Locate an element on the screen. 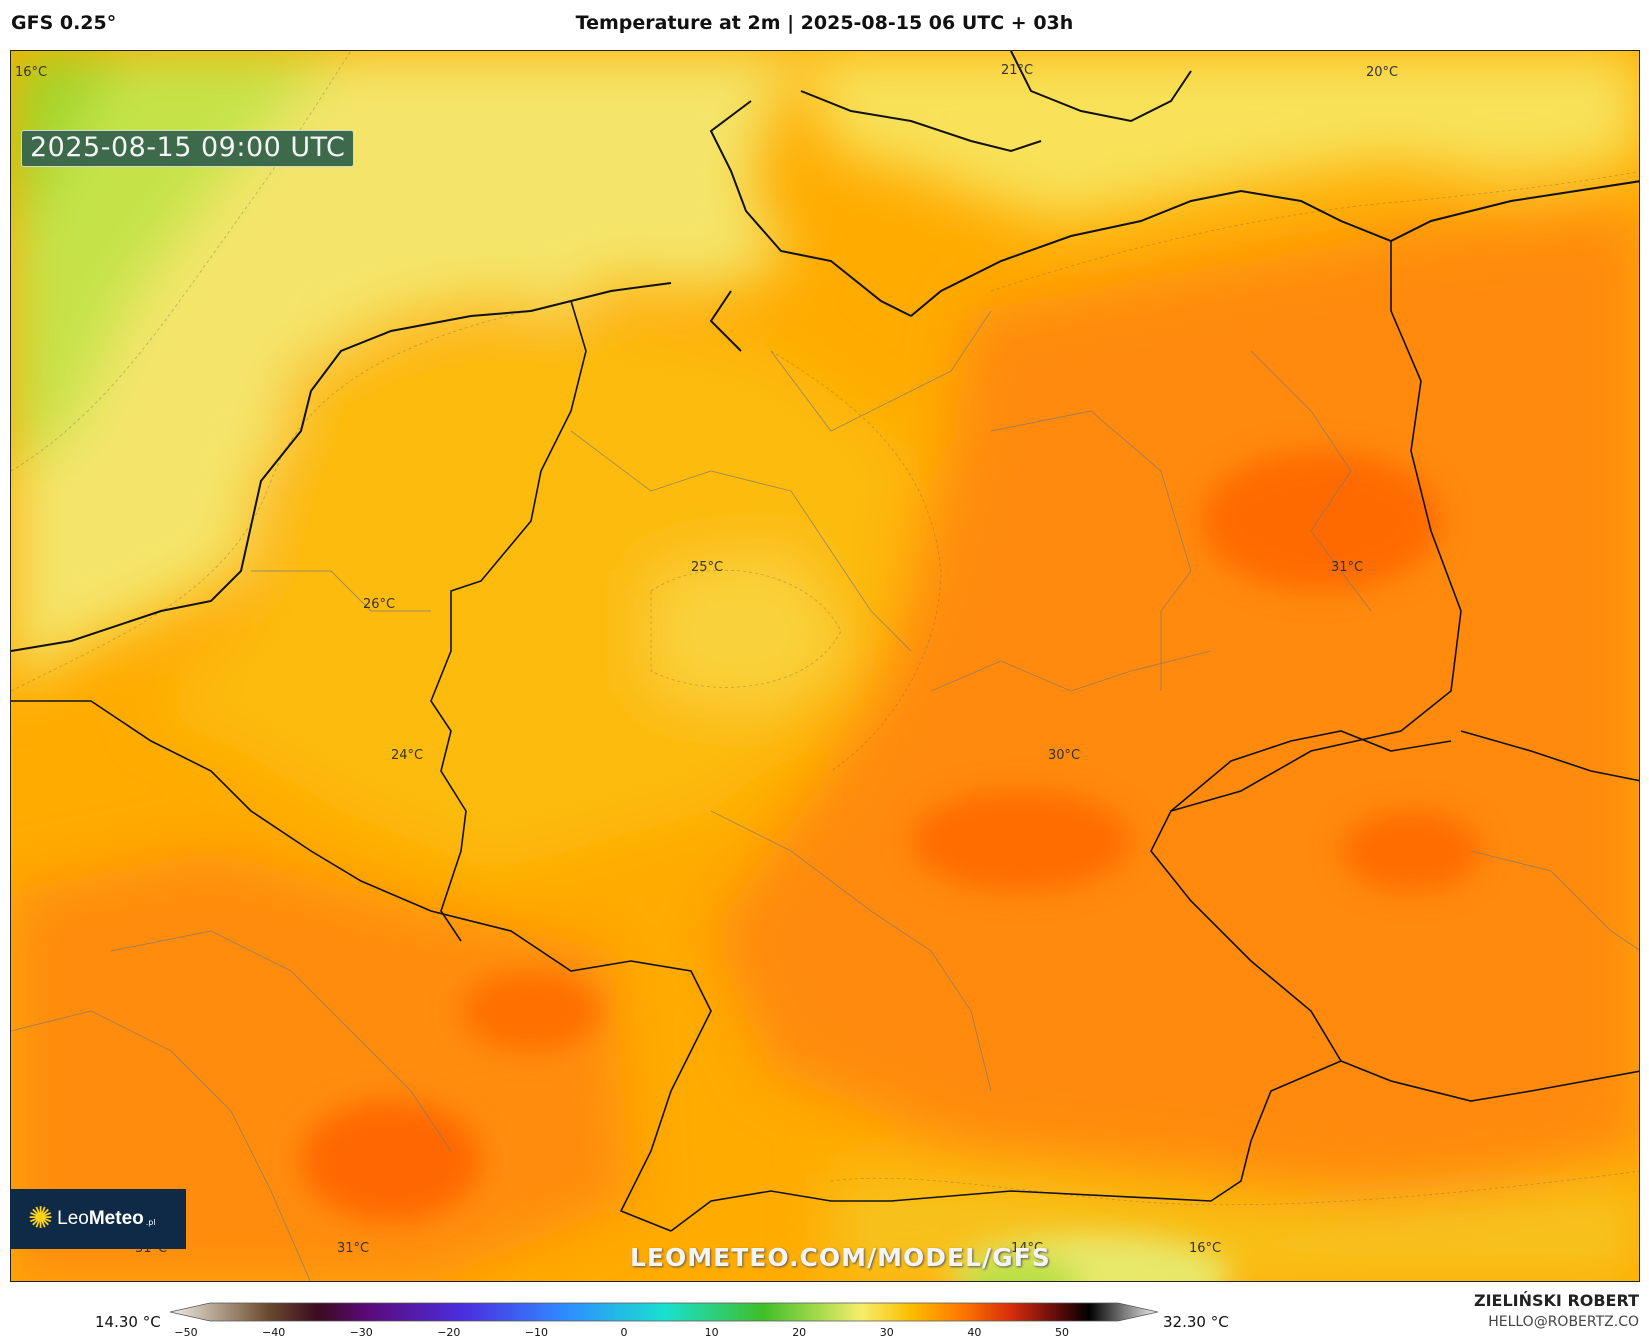 This screenshot has height=1339, width=1649. logo-text: LeoMeteo is located at coordinates (100, 1218).